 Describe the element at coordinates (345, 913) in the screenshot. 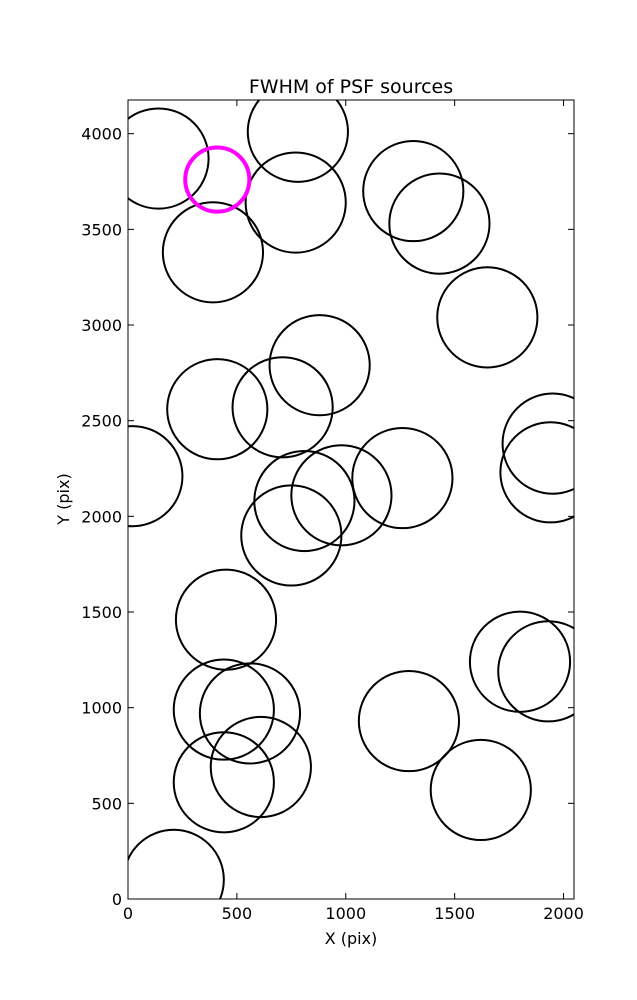

I see `x-tick-label: 1000` at that location.